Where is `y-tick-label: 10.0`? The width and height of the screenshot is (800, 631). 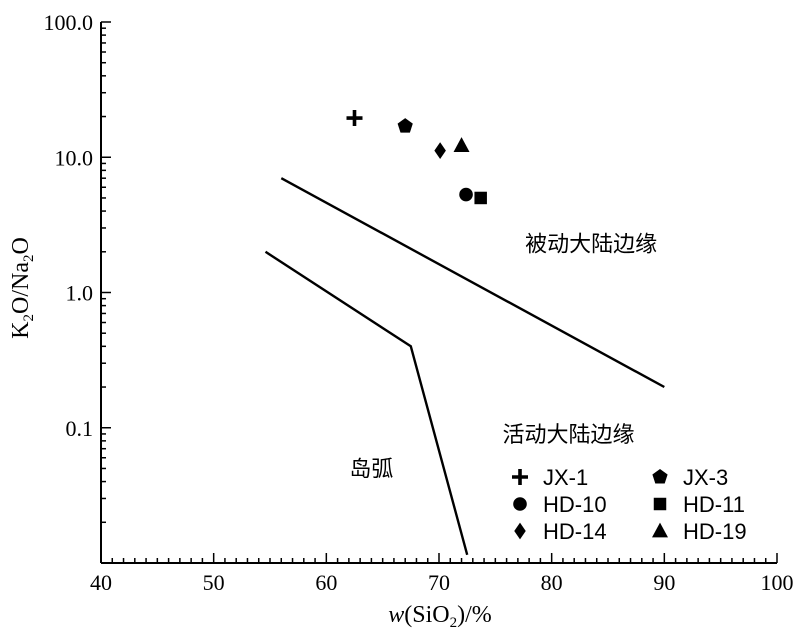
y-tick-label: 10.0 is located at coordinates (74, 157).